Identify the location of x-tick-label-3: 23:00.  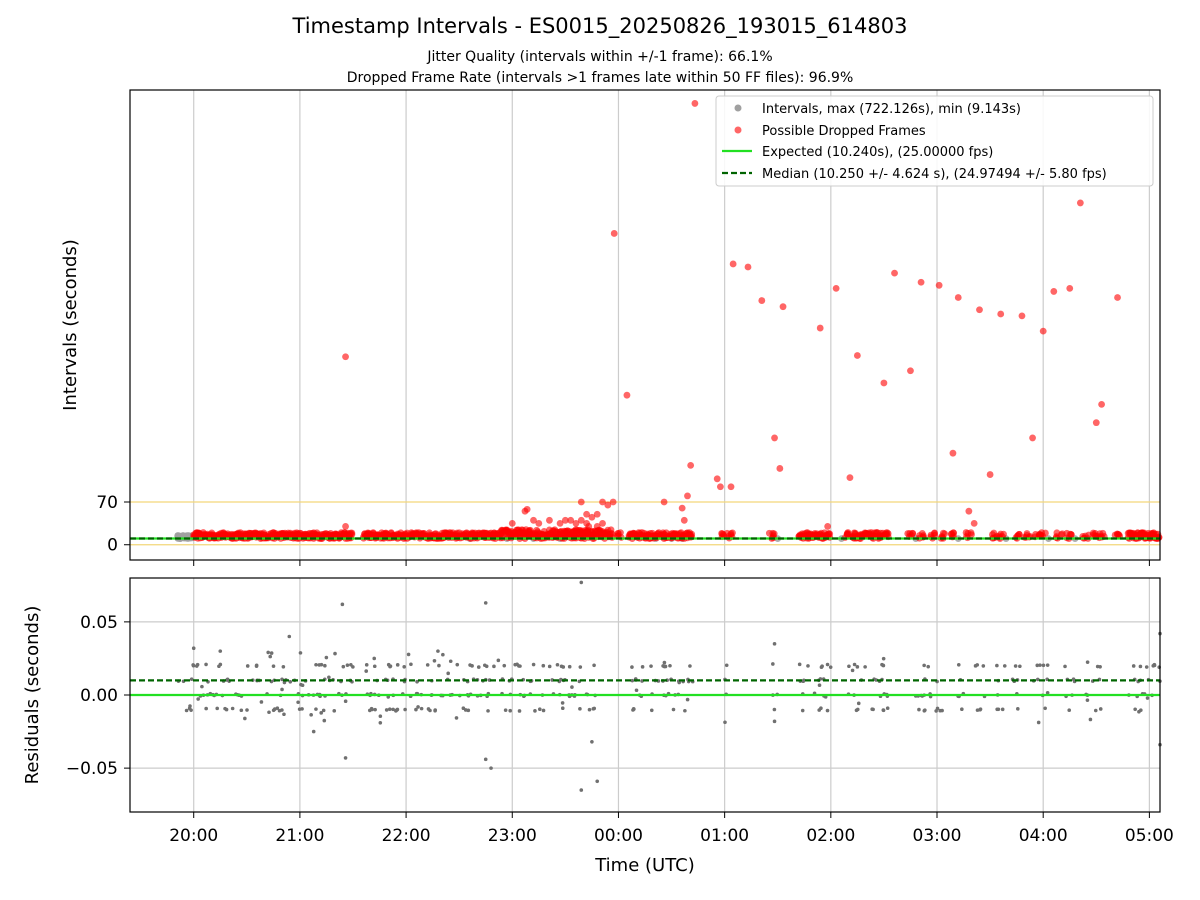
(512, 836).